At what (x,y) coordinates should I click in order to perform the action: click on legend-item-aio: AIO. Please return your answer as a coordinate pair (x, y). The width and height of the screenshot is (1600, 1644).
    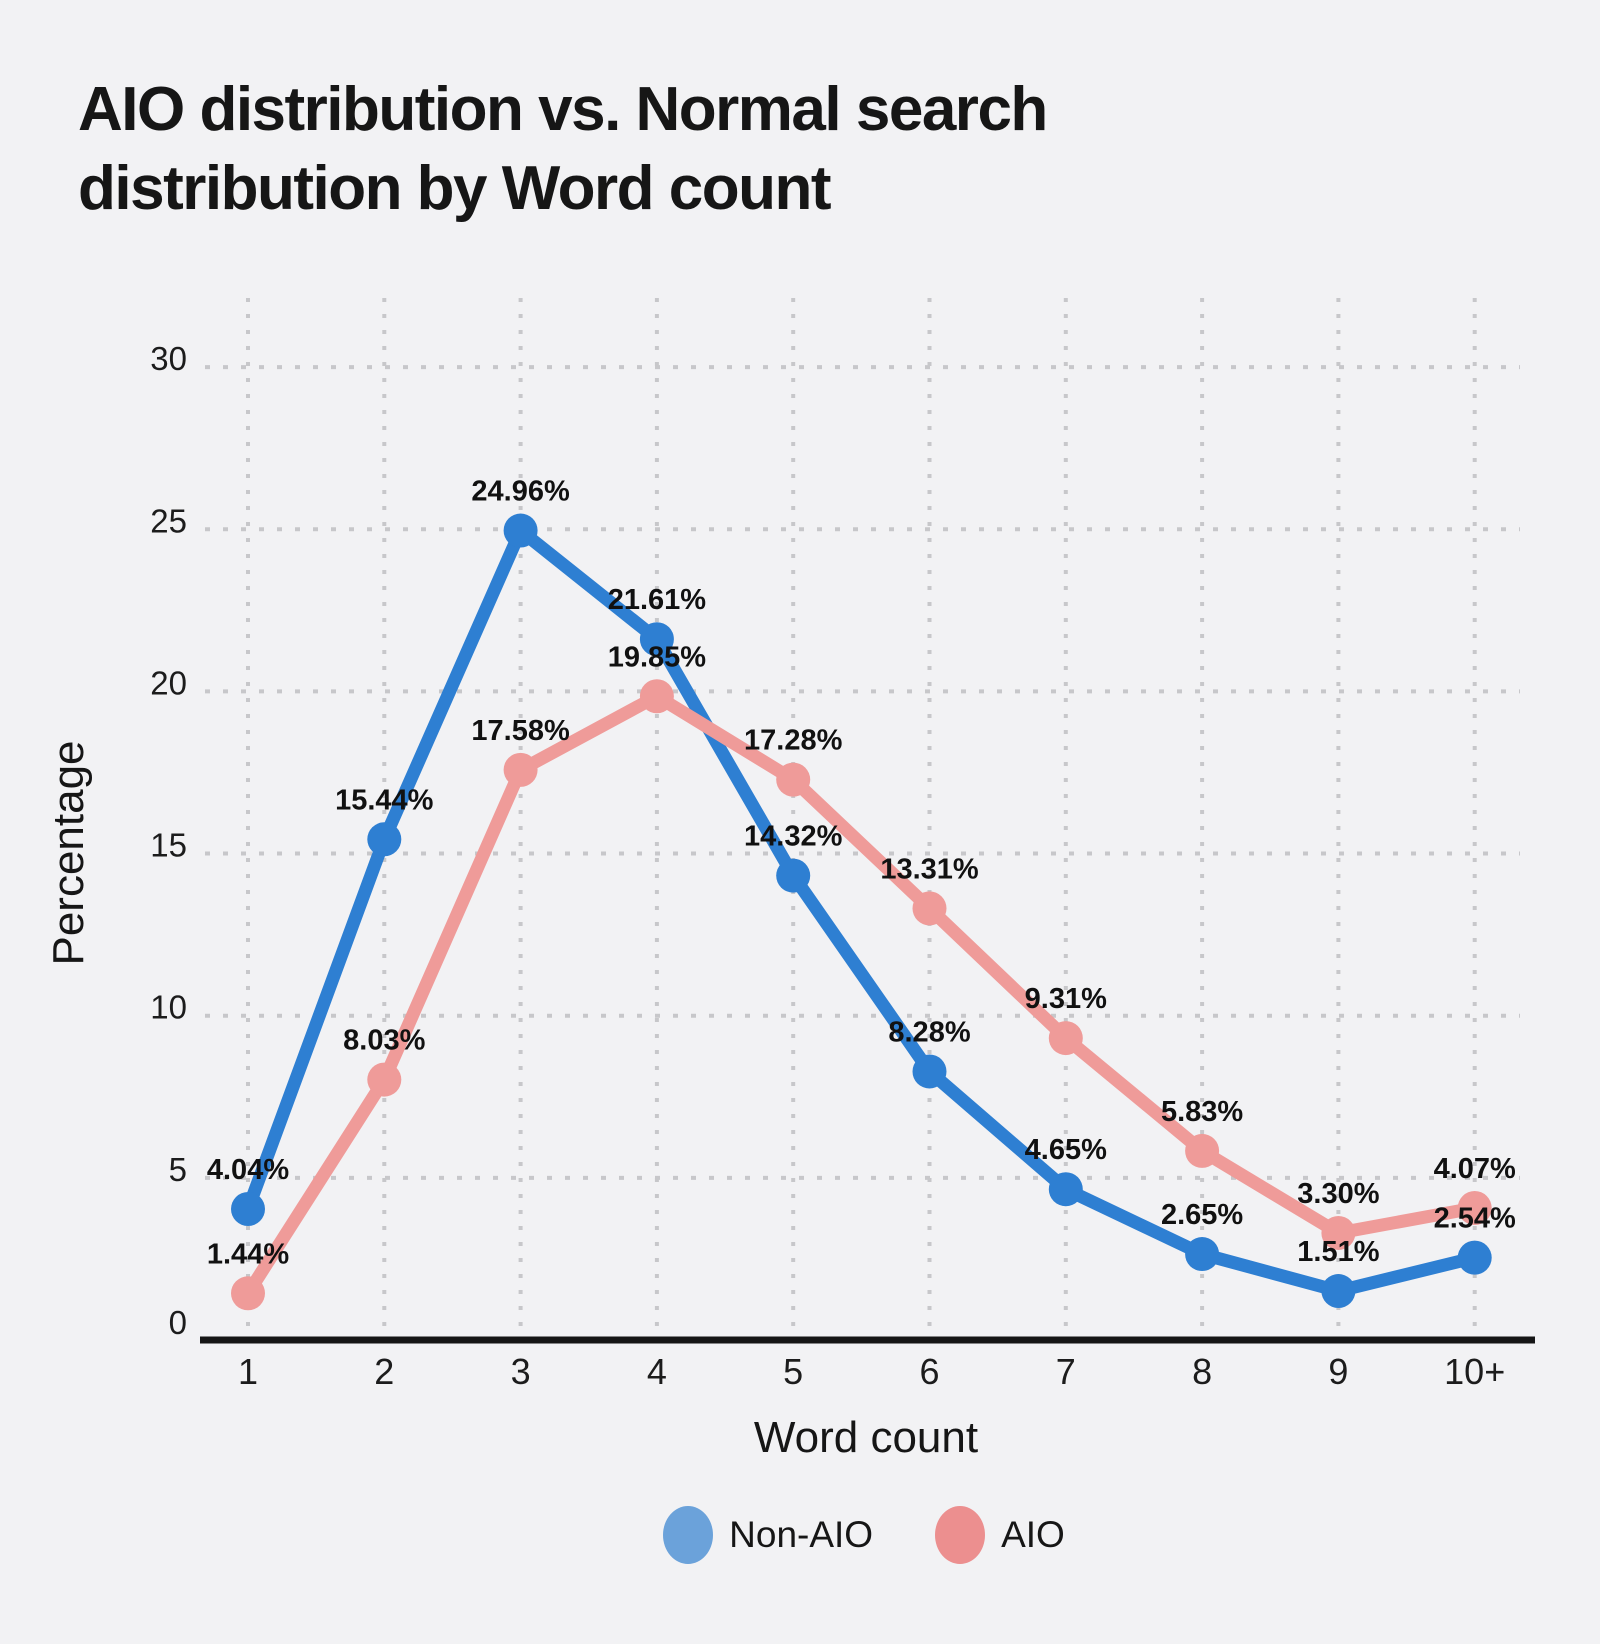
    Looking at the image, I should click on (1000, 1535).